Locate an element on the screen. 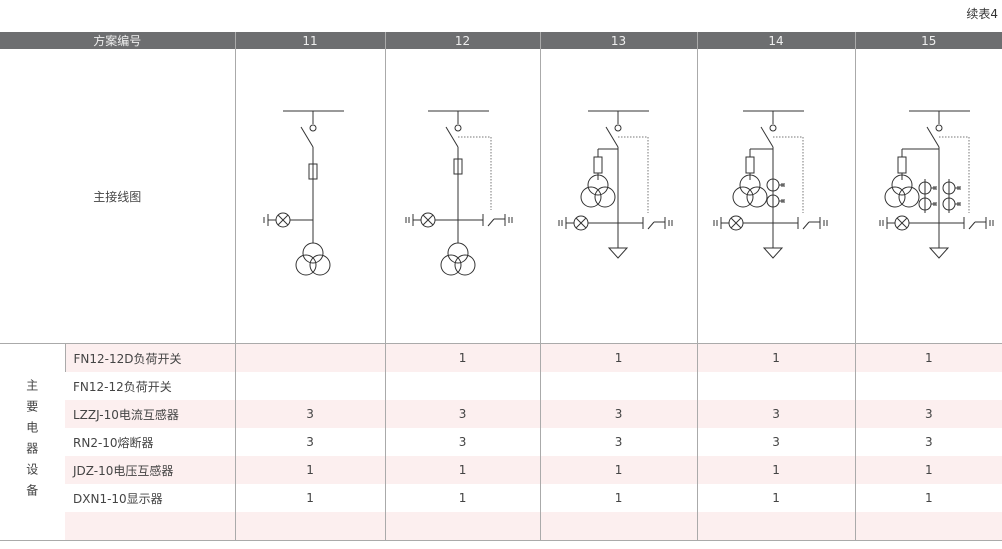 This screenshot has width=1002, height=549. scheme-12: 12 is located at coordinates (462, 40).